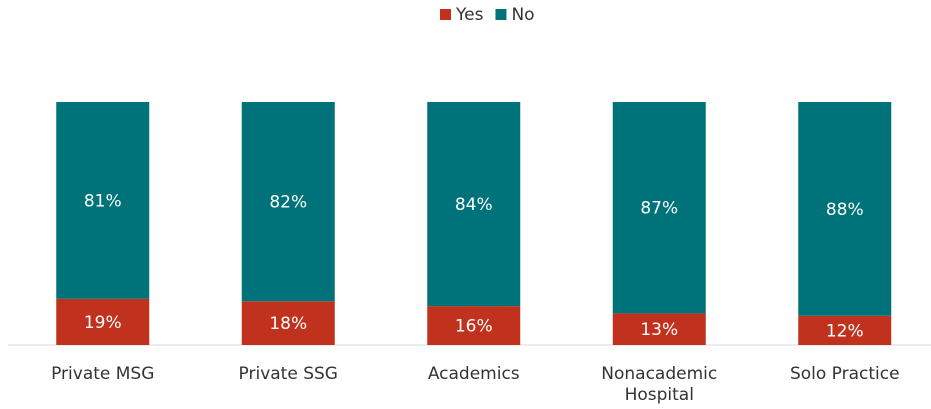 This screenshot has width=931, height=409. I want to click on data-label: 19%, so click(103, 323).